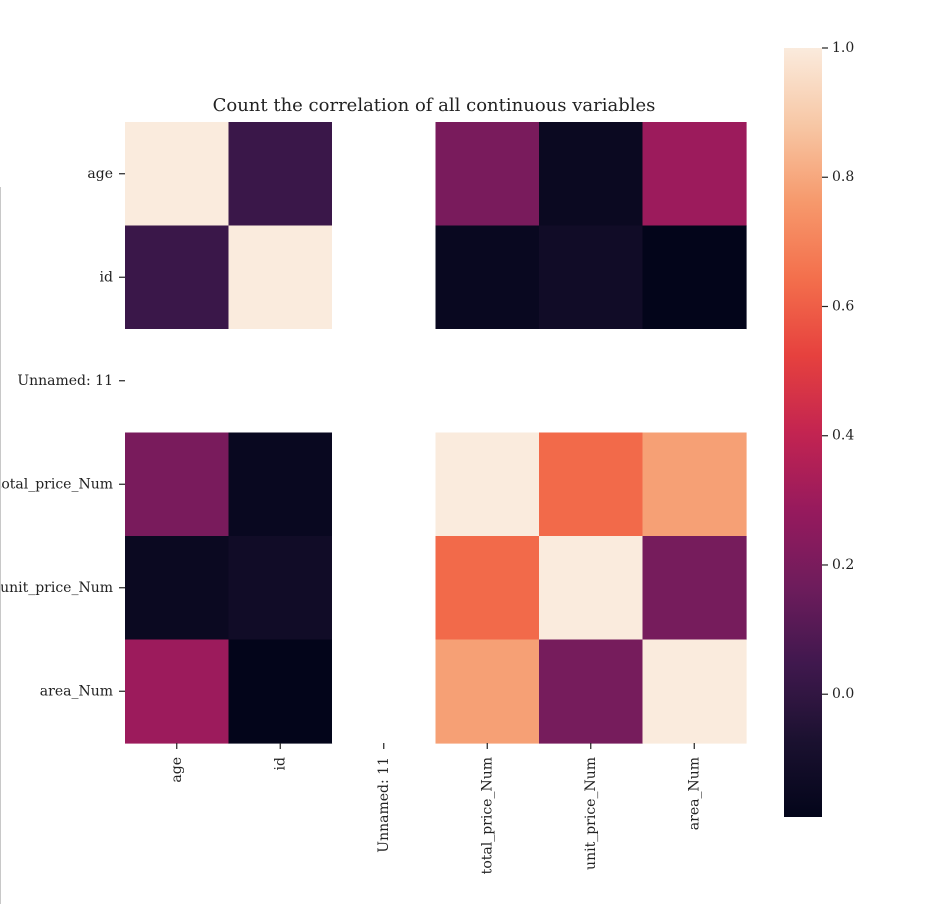 The width and height of the screenshot is (937, 909). Describe the element at coordinates (280, 484) in the screenshot. I see `cell-total-price-num-id` at that location.